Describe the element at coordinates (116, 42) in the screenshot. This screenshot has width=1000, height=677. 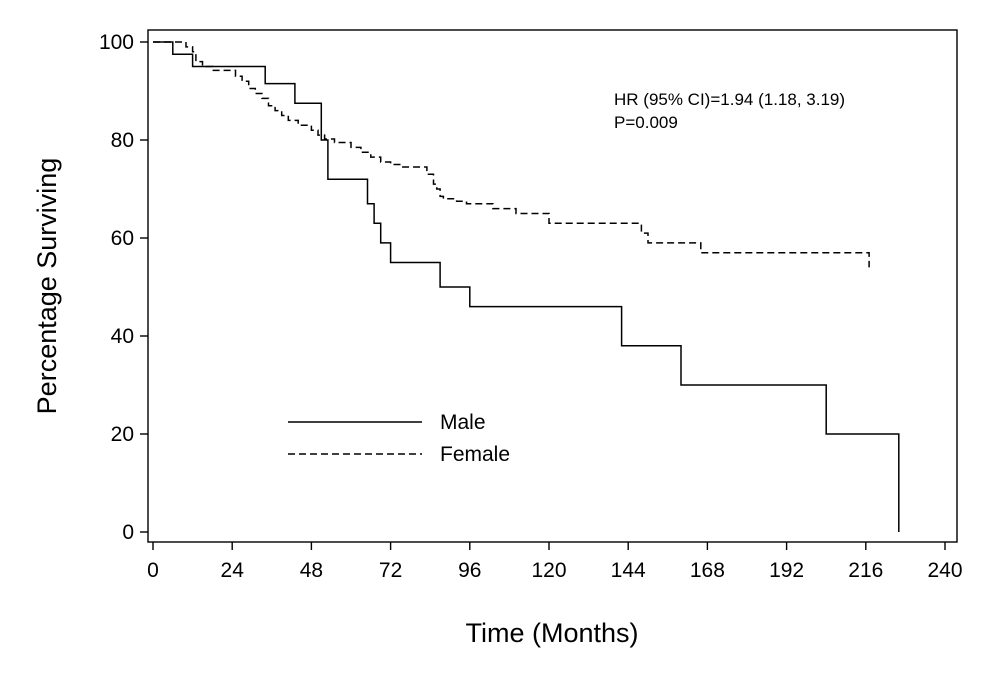
I see `y-tick-label-5: 100` at that location.